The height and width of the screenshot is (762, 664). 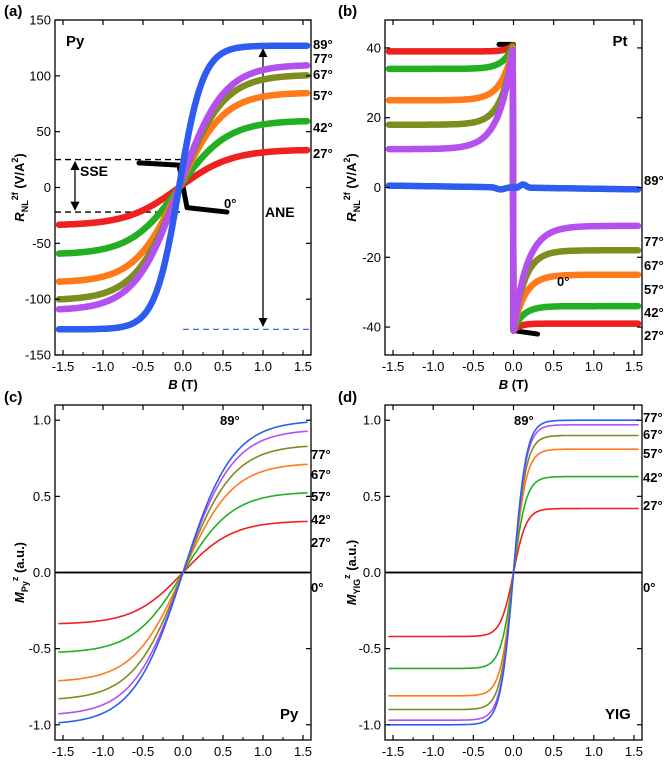 What do you see at coordinates (351, 599) in the screenshot?
I see `y-axis-symbol: M` at bounding box center [351, 599].